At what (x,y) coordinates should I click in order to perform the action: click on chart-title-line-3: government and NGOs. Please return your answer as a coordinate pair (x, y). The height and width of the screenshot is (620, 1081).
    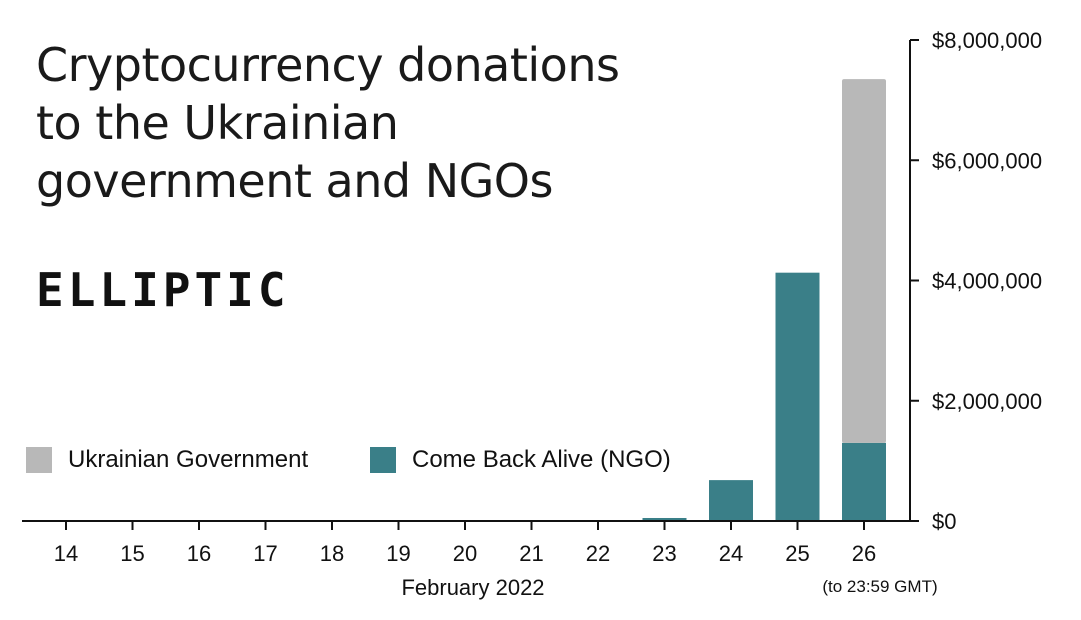
    Looking at the image, I should click on (294, 181).